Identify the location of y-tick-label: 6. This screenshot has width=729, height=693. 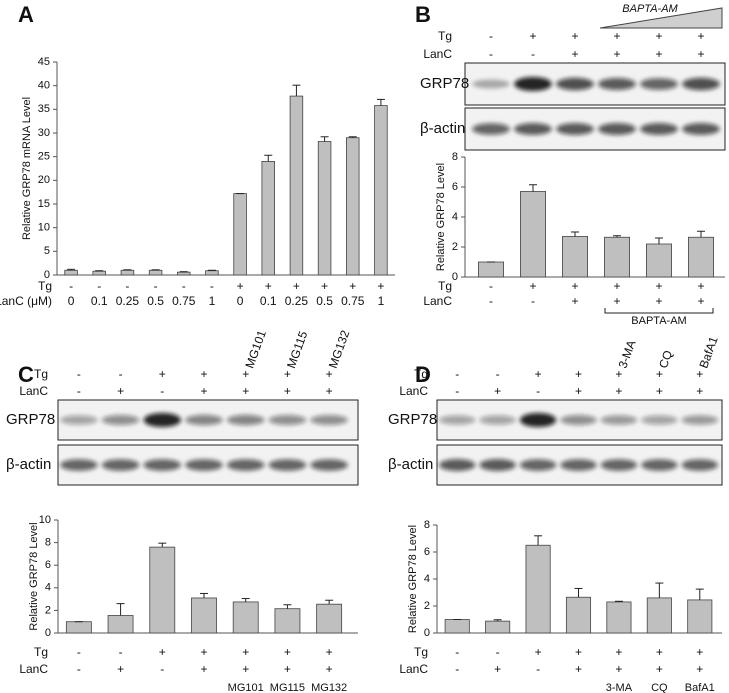
(427, 552).